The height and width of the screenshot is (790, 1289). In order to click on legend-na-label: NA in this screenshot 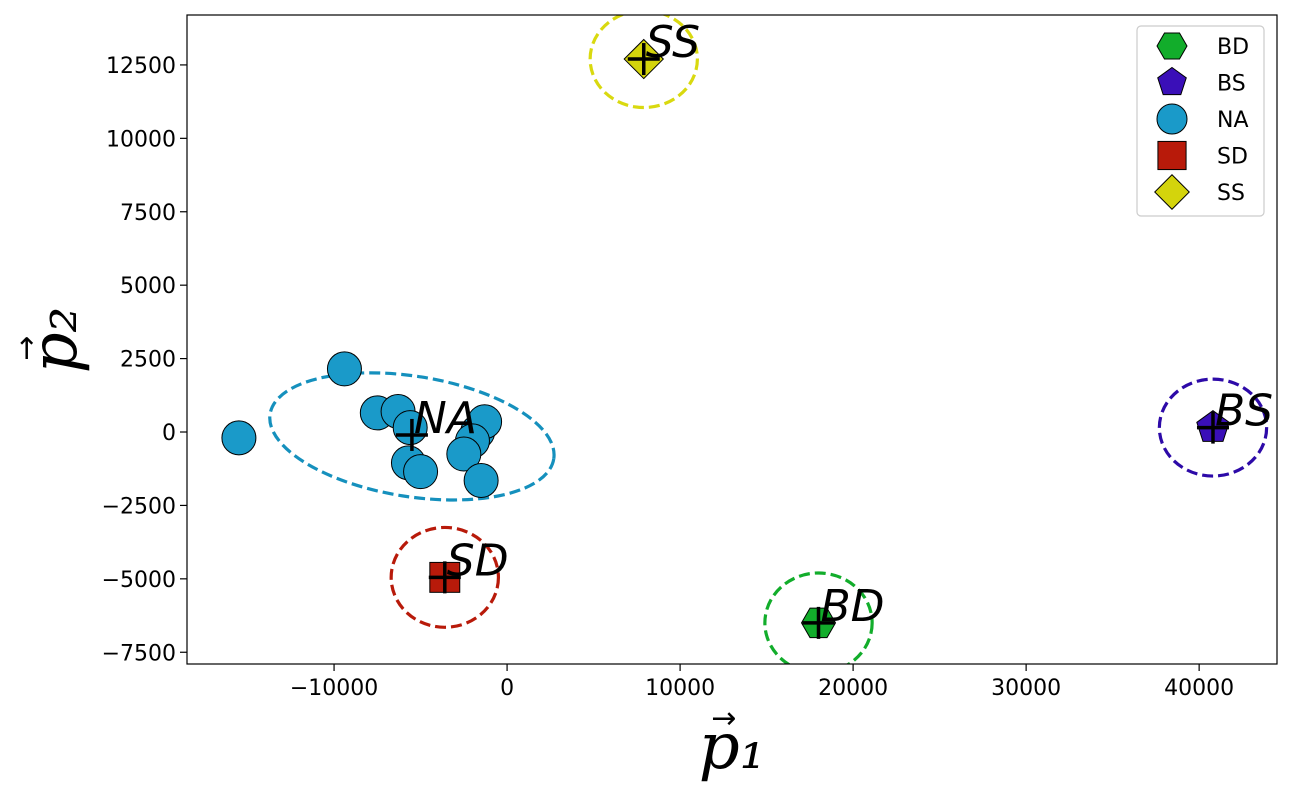, I will do `click(1233, 120)`.